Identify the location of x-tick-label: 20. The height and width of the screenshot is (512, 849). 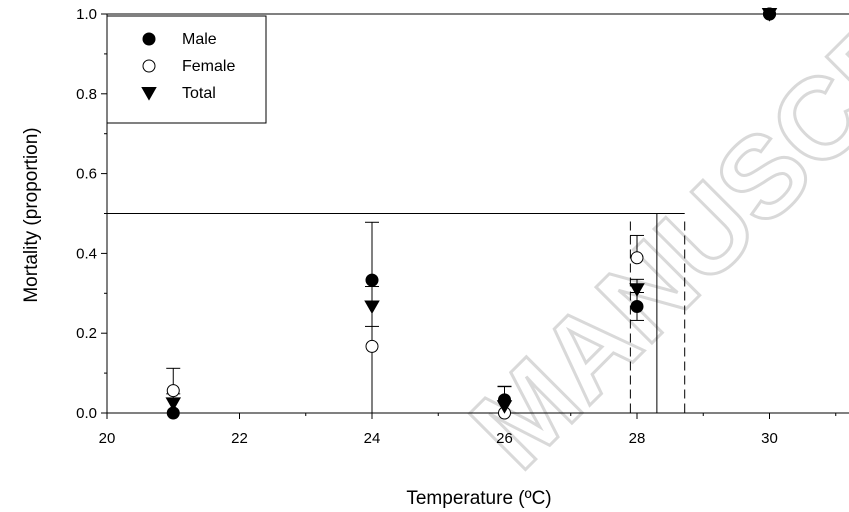
(107, 438).